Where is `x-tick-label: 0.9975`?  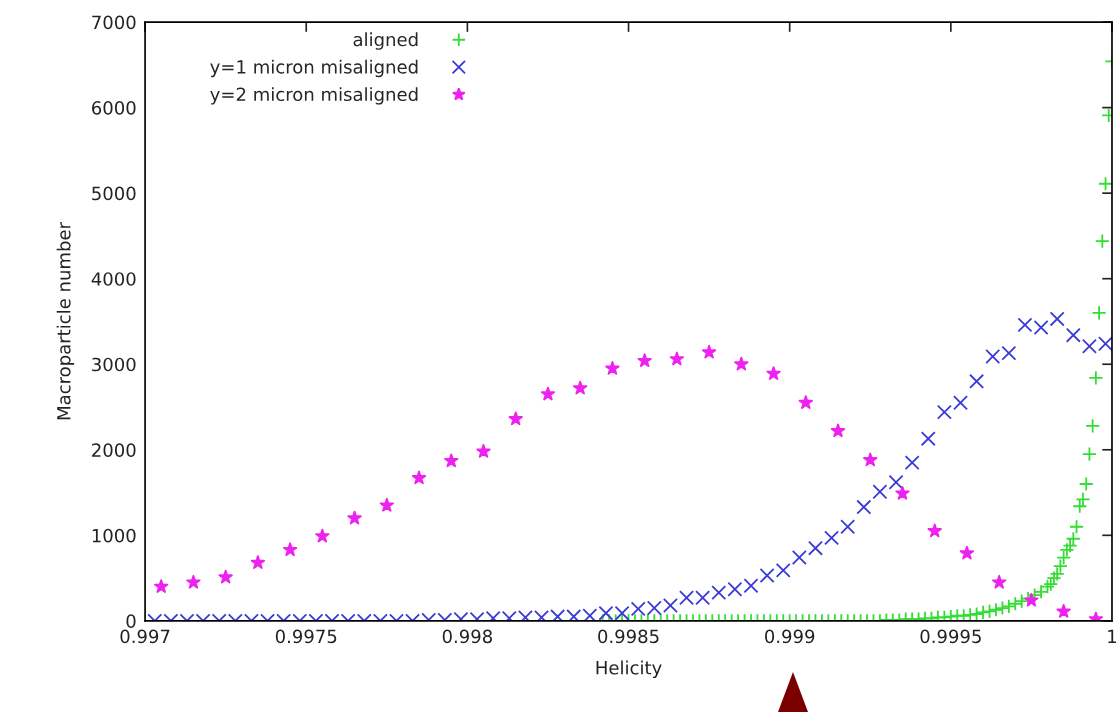
x-tick-label: 0.9975 is located at coordinates (306, 636).